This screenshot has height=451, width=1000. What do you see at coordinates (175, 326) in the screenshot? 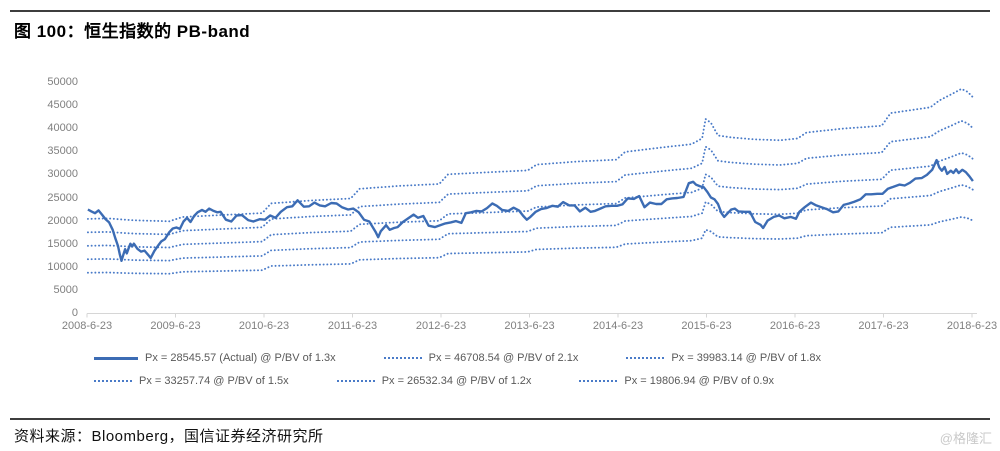
I see `x-axis-tick-label: 2009-6-23` at bounding box center [175, 326].